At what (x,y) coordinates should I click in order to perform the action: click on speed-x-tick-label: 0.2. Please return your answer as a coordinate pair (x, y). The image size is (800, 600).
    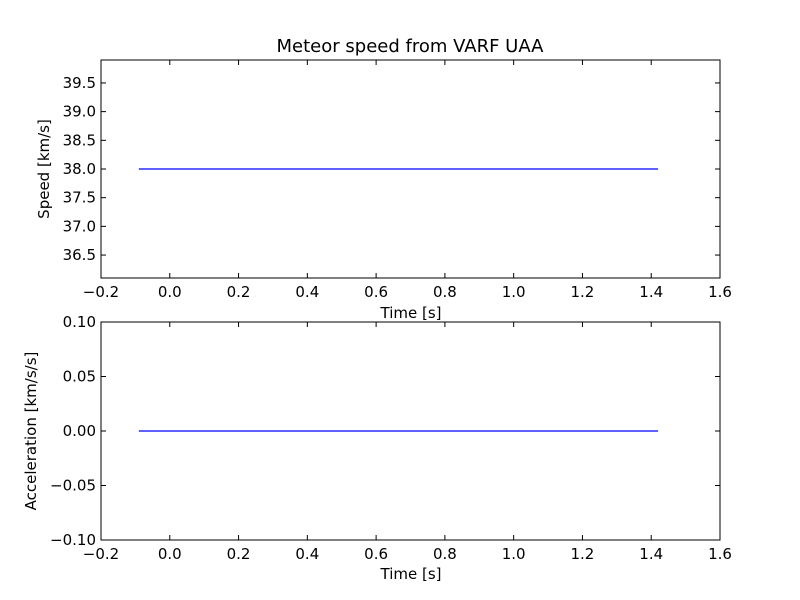
    Looking at the image, I should click on (239, 292).